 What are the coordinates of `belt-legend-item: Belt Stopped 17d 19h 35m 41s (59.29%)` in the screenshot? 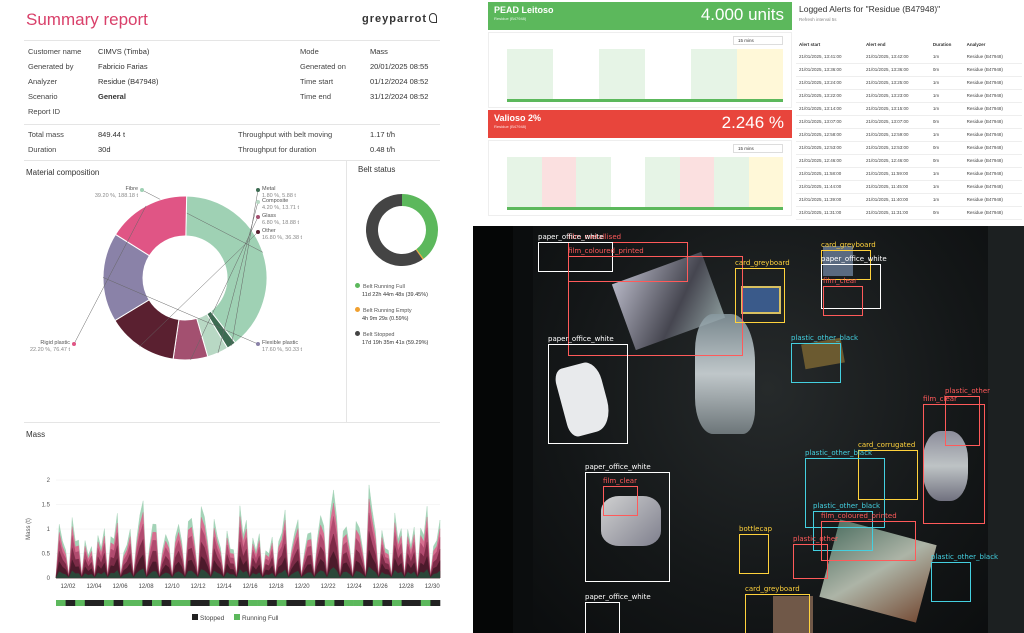 It's located at (402, 338).